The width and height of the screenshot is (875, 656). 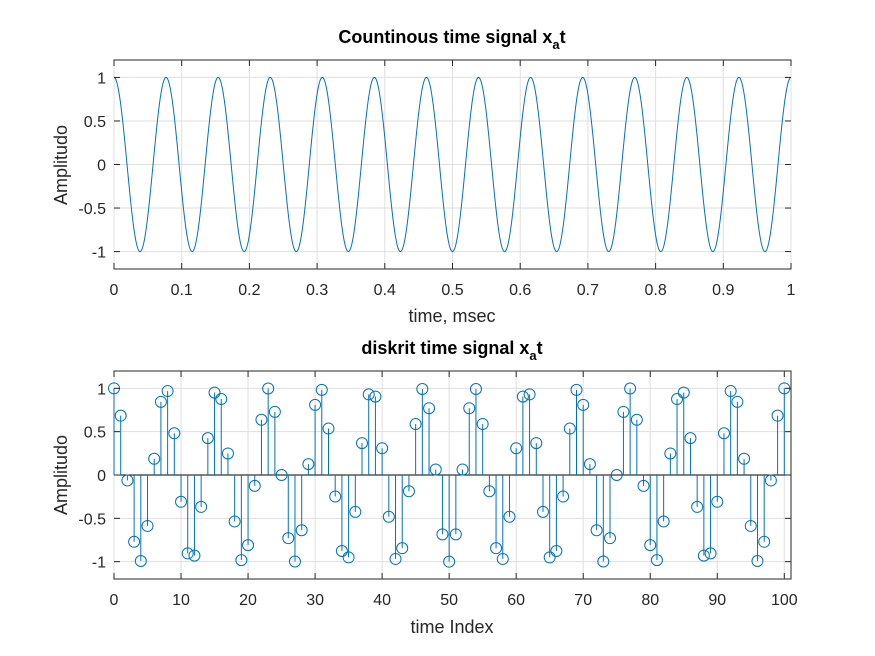 I want to click on x-tick-label: 0.1, so click(x=182, y=290).